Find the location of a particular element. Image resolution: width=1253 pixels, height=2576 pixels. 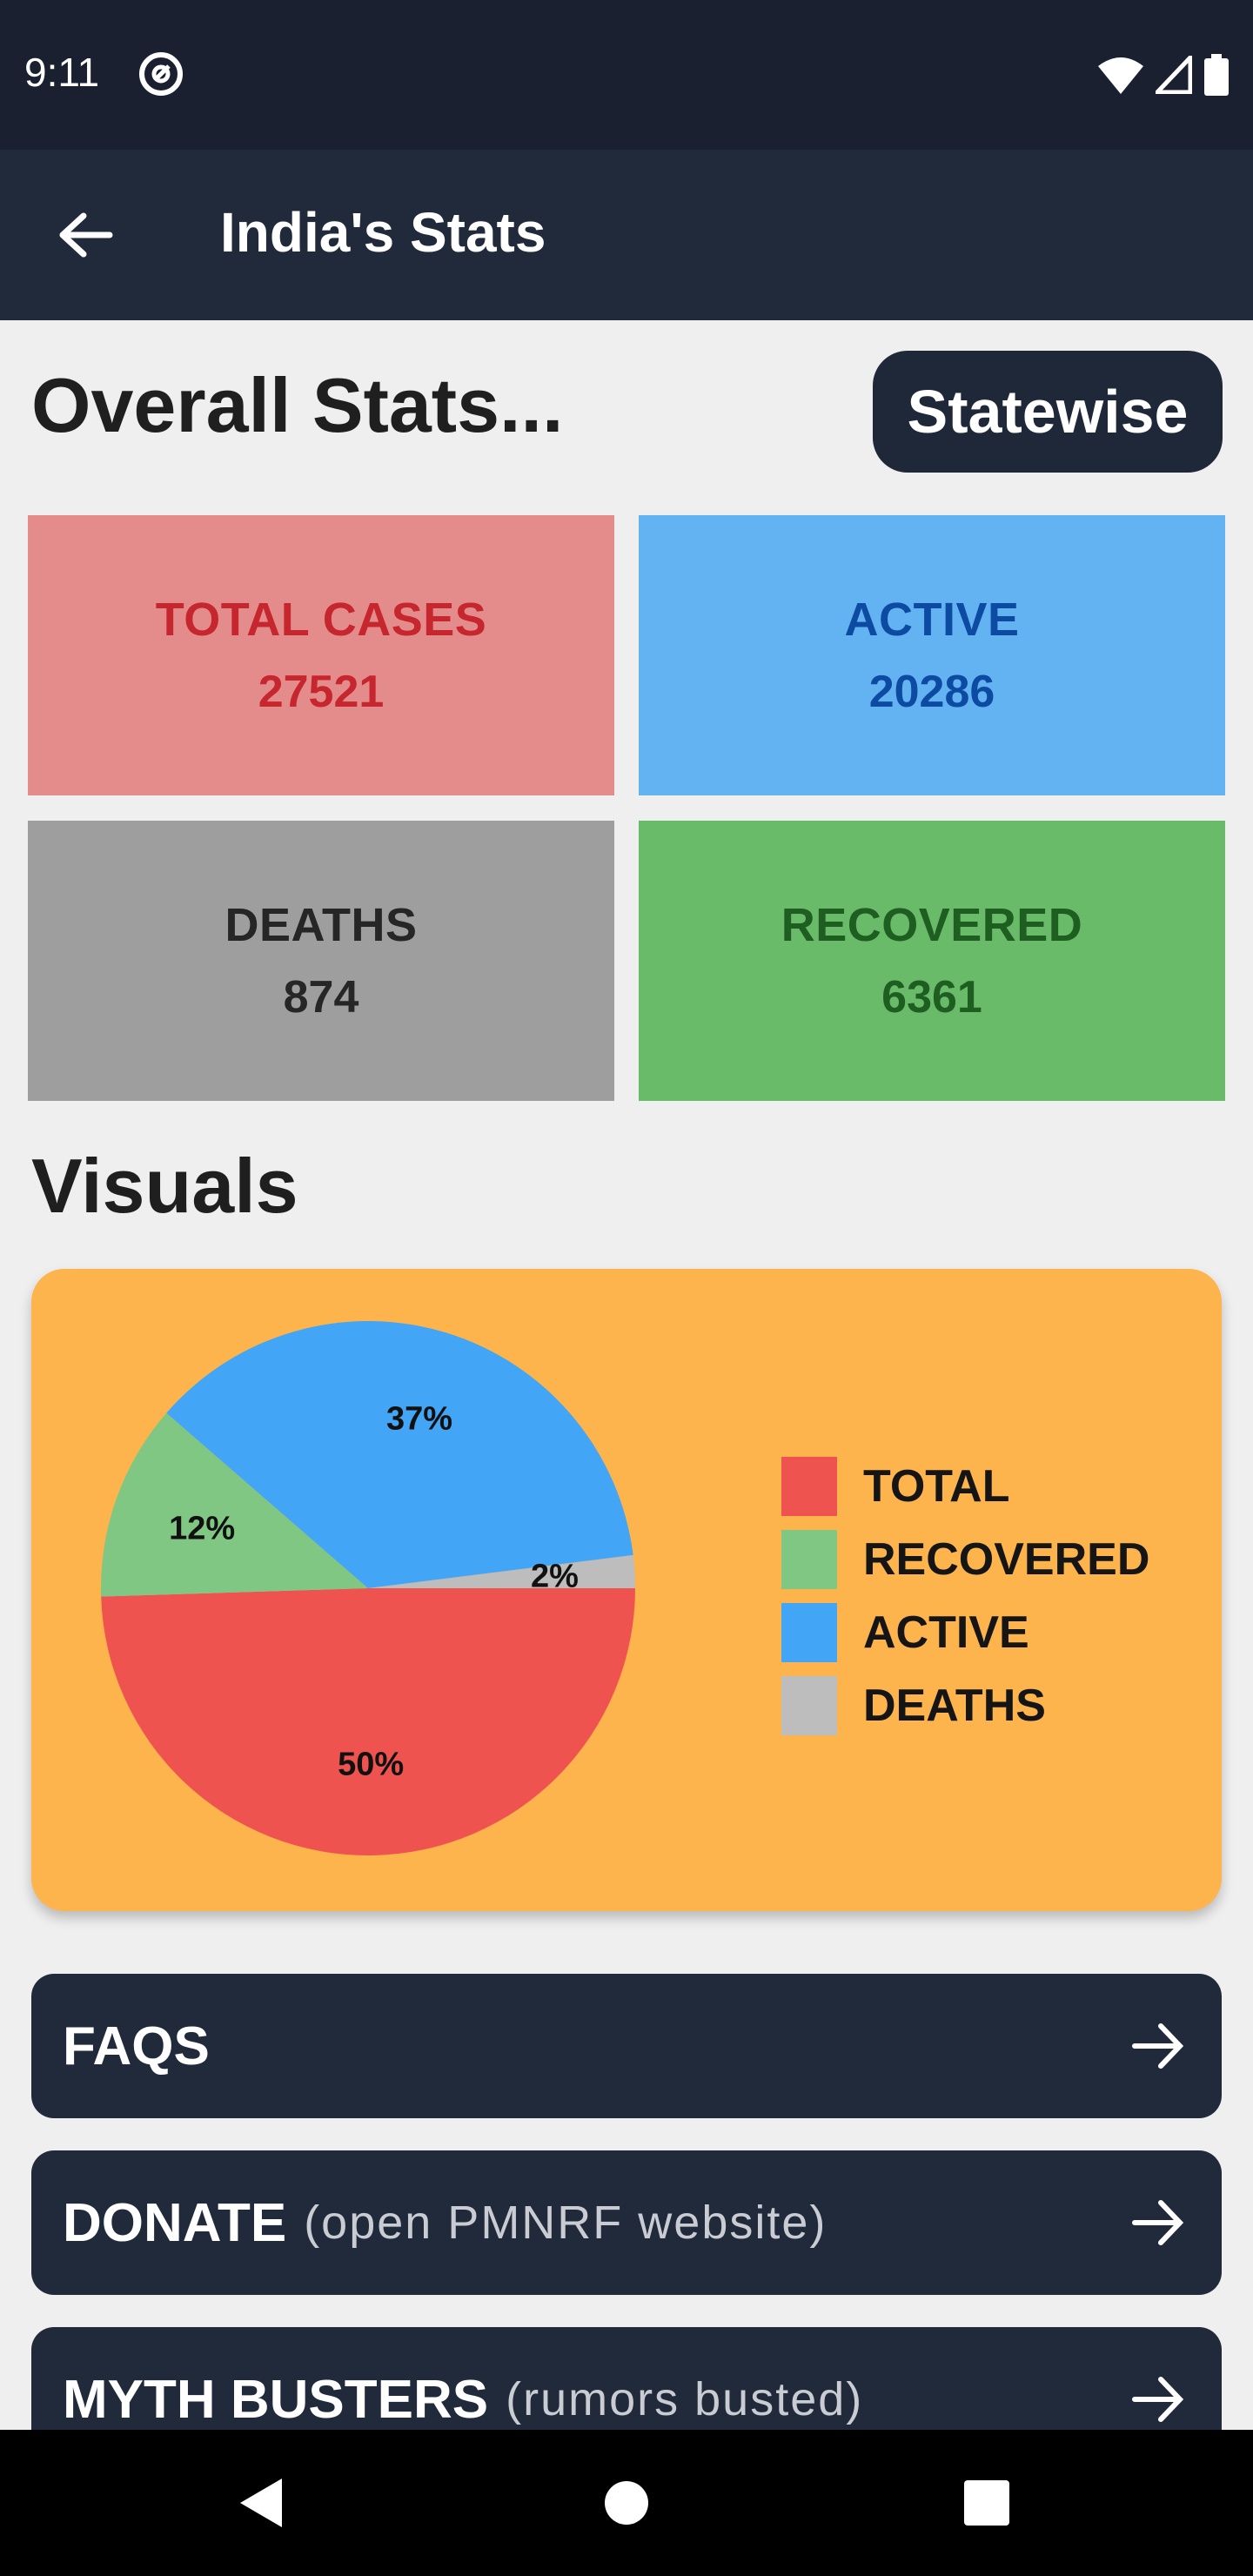

donate-button: DONATE (open PMNRF website) is located at coordinates (626, 2222).